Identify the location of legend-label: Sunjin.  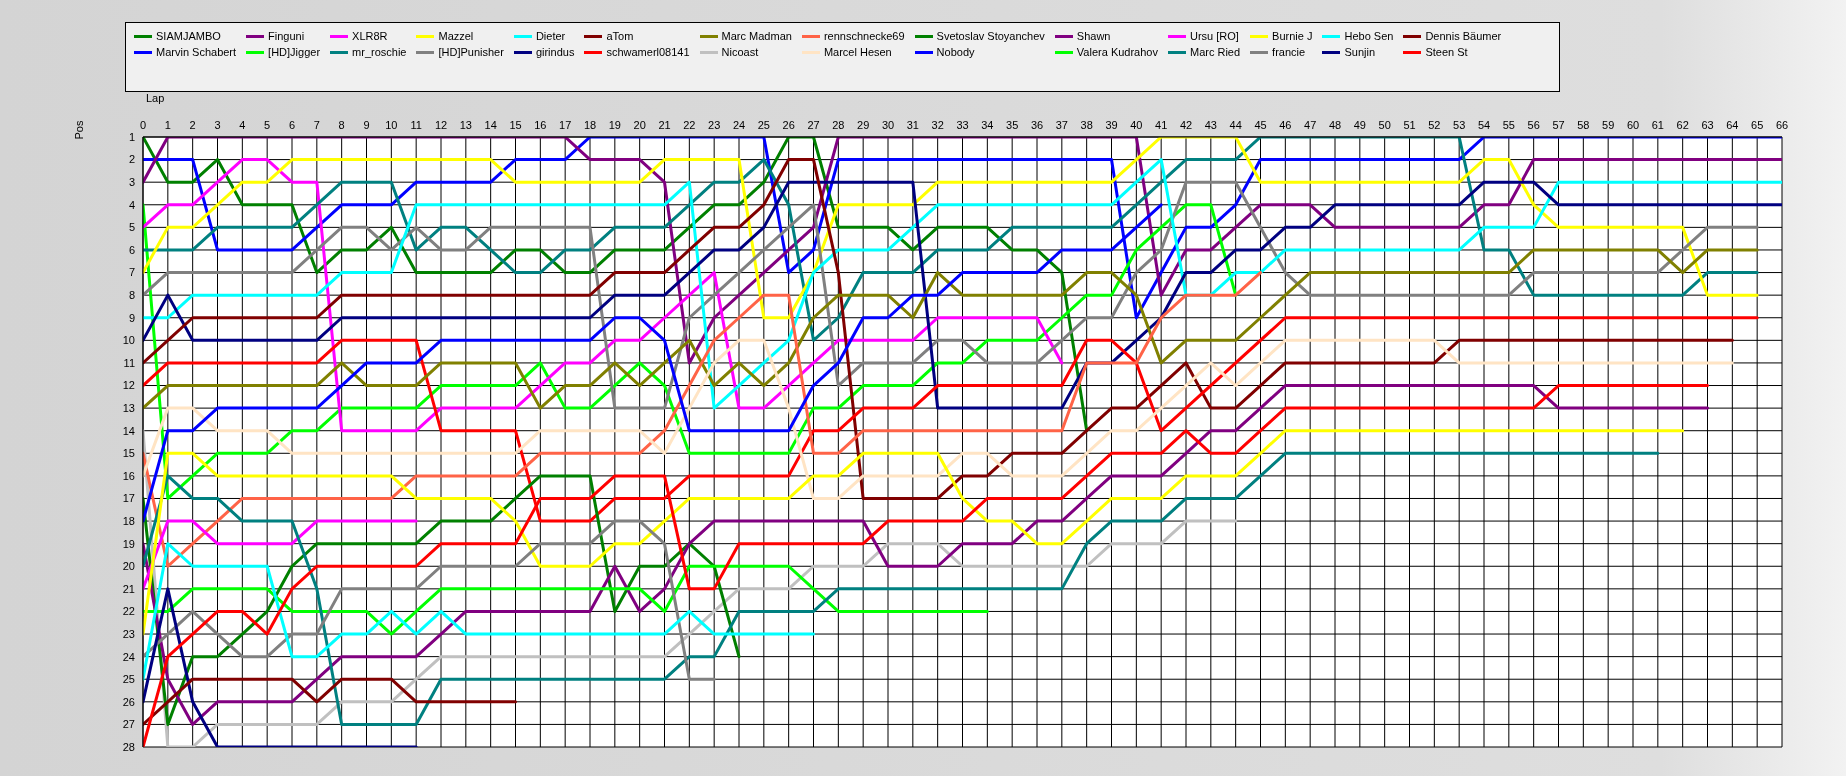
(1360, 52).